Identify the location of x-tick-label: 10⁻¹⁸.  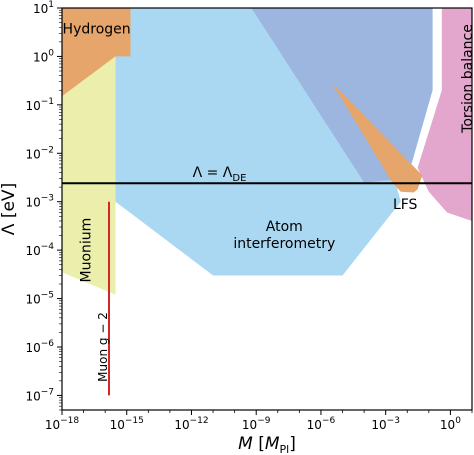
(62, 424).